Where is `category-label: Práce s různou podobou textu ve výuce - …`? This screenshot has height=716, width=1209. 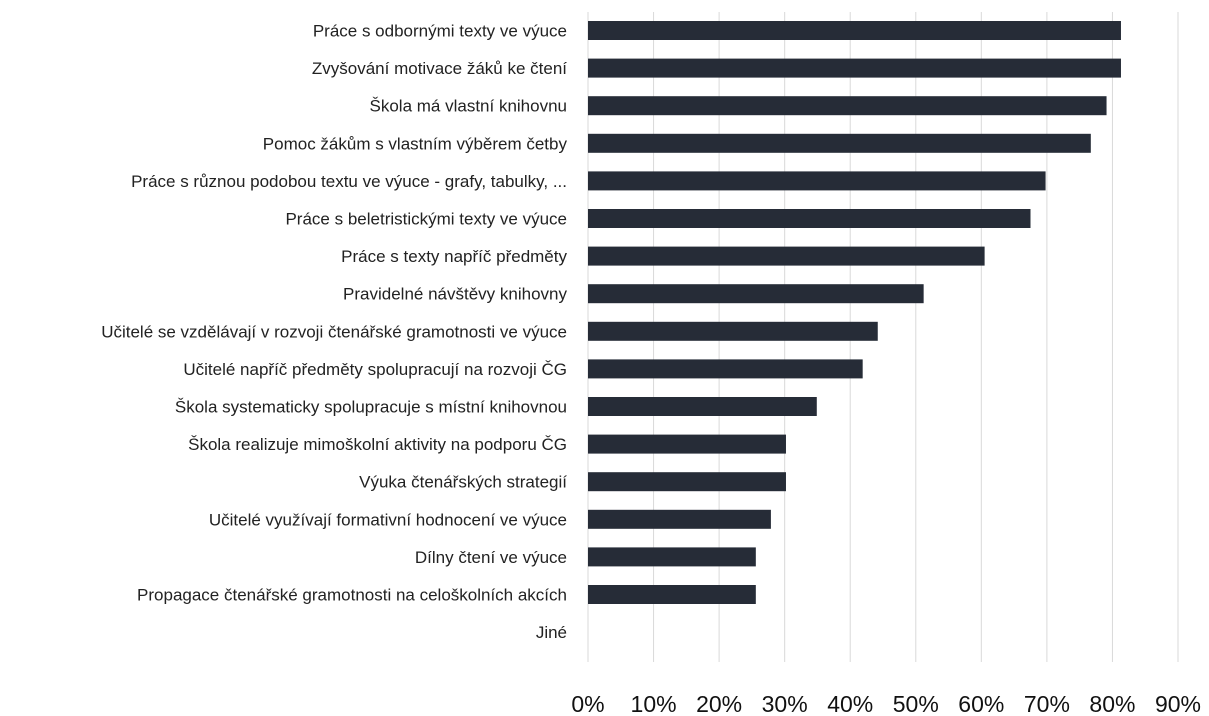 category-label: Práce s různou podobou textu ve výuce - … is located at coordinates (349, 181).